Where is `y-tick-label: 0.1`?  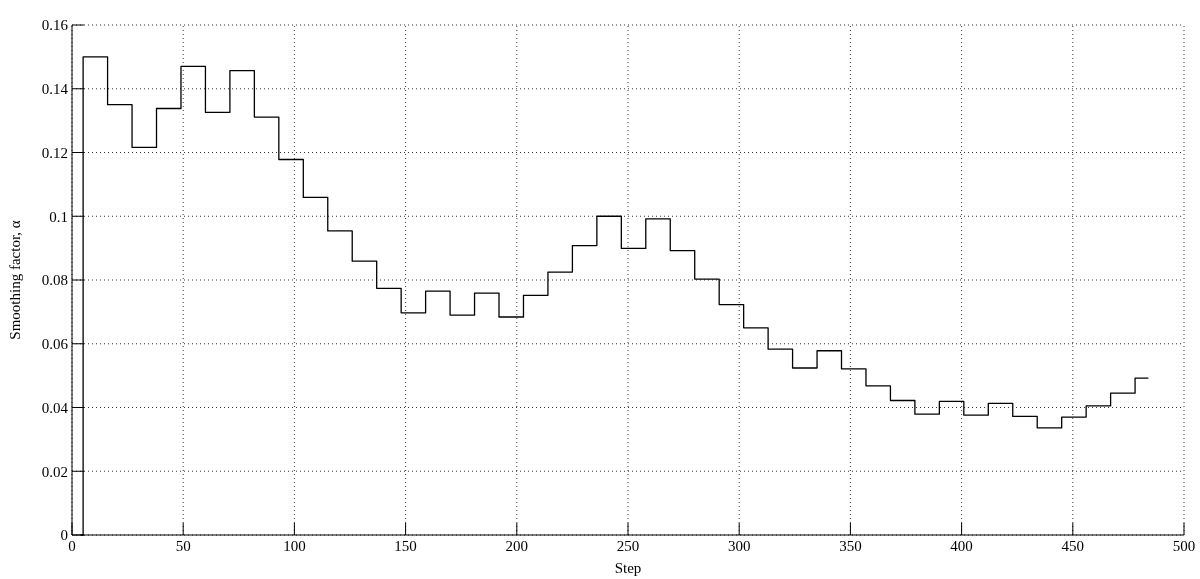
y-tick-label: 0.1 is located at coordinates (58, 216).